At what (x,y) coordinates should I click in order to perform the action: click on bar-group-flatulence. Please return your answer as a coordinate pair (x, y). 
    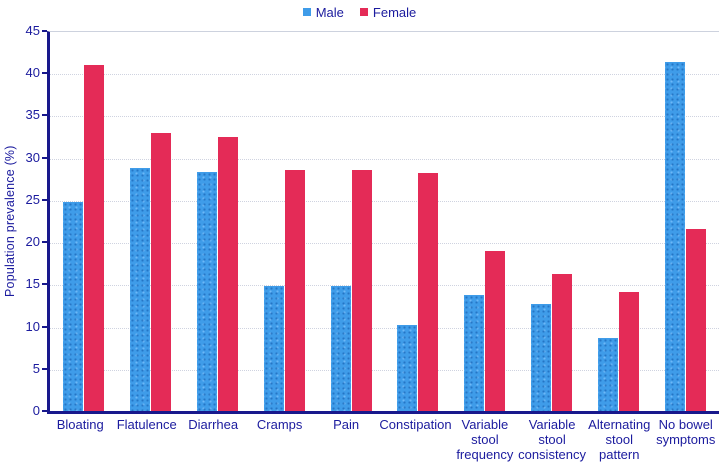
    Looking at the image, I should click on (150, 221).